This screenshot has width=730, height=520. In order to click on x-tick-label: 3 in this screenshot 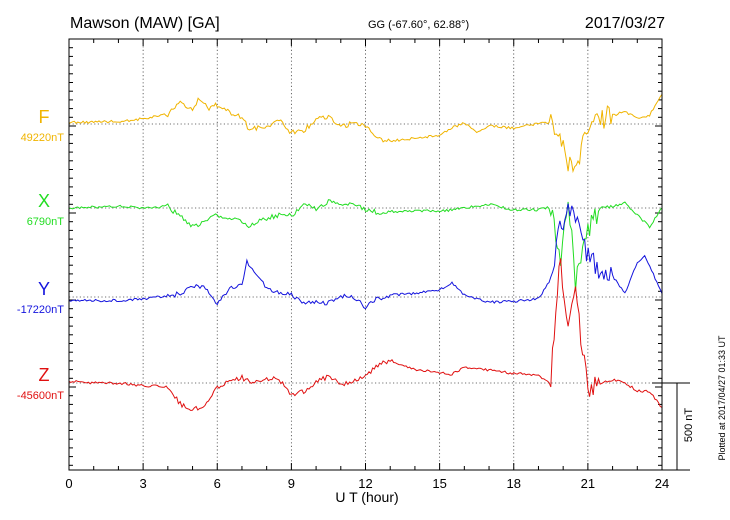, I will do `click(143, 483)`.